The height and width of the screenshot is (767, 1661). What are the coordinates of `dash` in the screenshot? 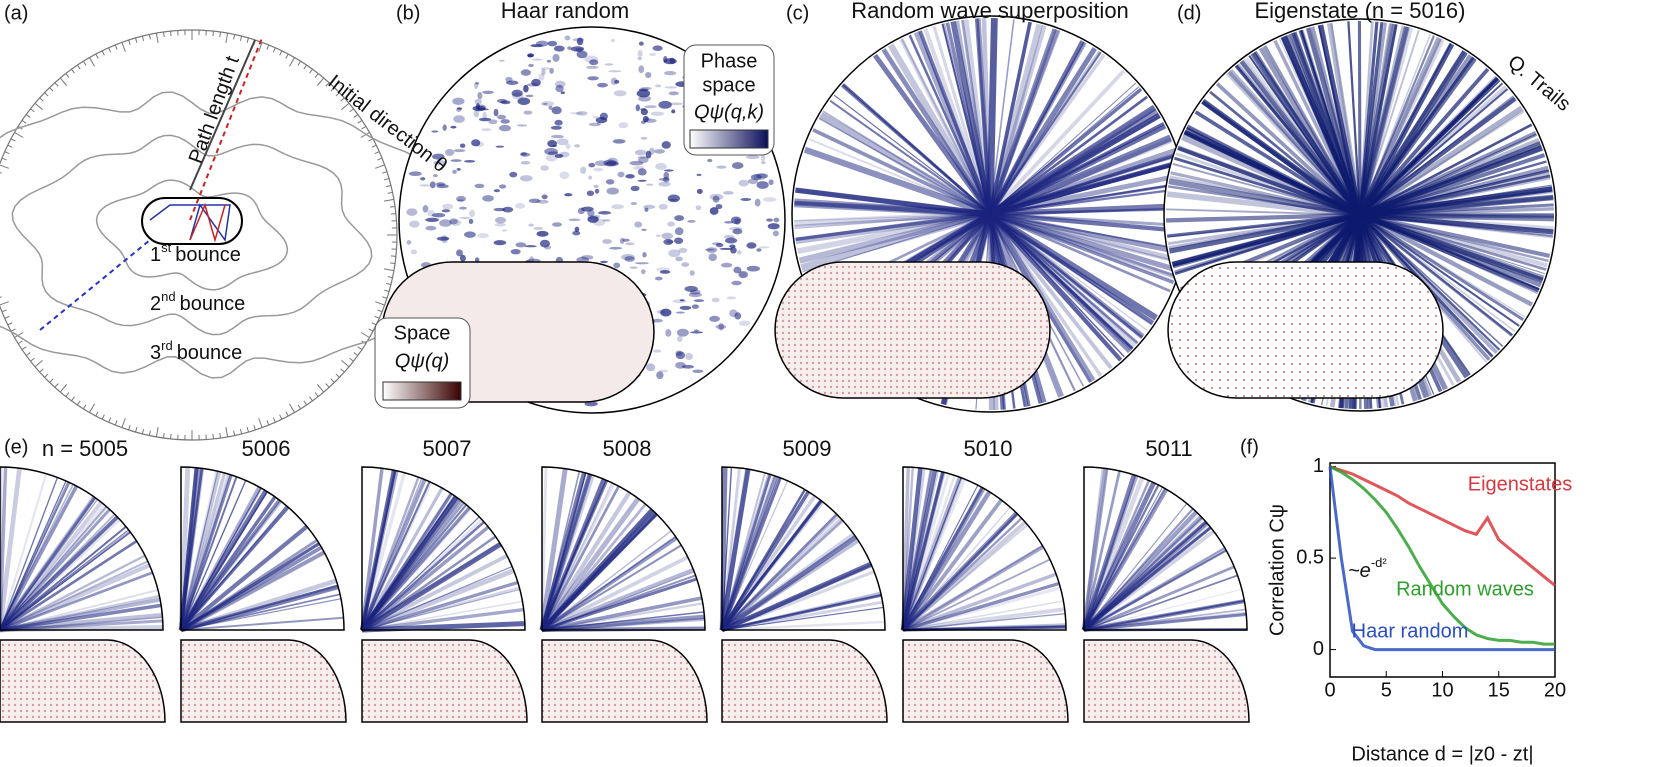 It's located at (95, 285).